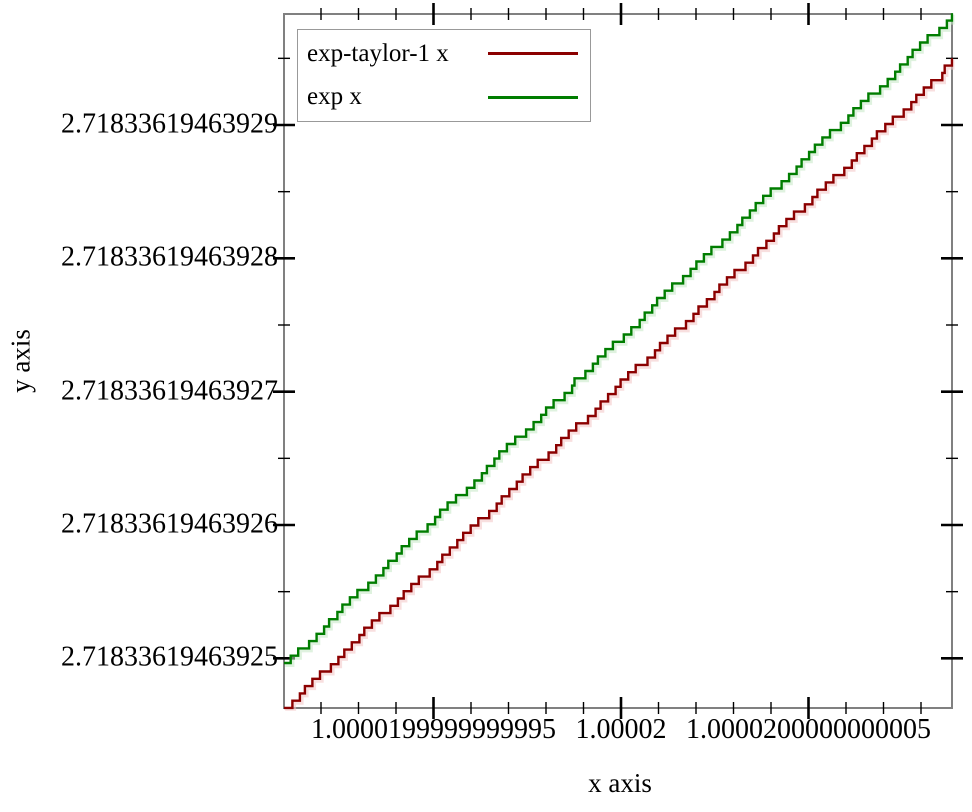 This screenshot has width=972, height=812. I want to click on y-tick-label: 2.71833619463928, so click(169, 257).